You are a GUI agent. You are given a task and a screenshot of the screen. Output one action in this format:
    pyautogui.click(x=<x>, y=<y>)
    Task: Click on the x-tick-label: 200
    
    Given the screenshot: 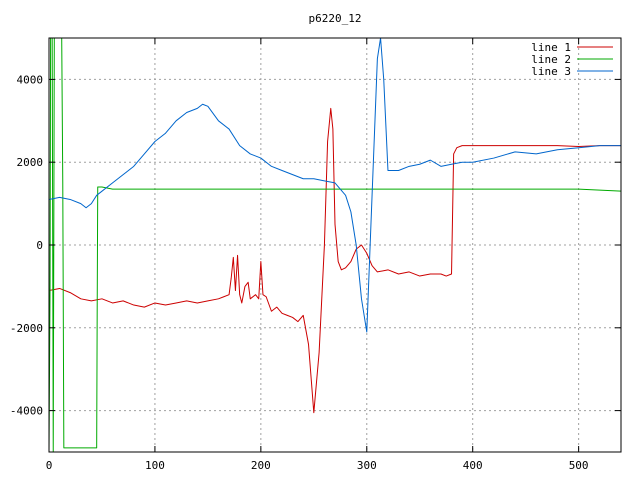 What is the action you would take?
    pyautogui.click(x=261, y=465)
    